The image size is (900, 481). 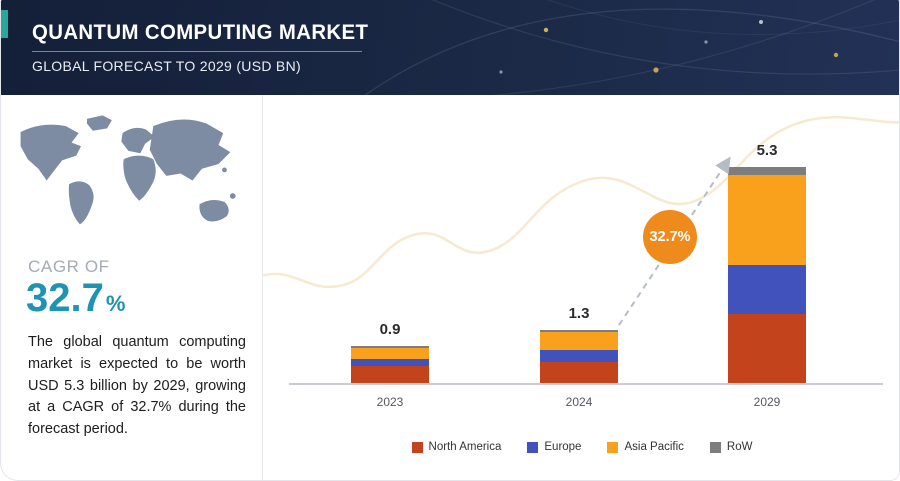 I want to click on bar-total-label: 5.3, so click(x=767, y=150).